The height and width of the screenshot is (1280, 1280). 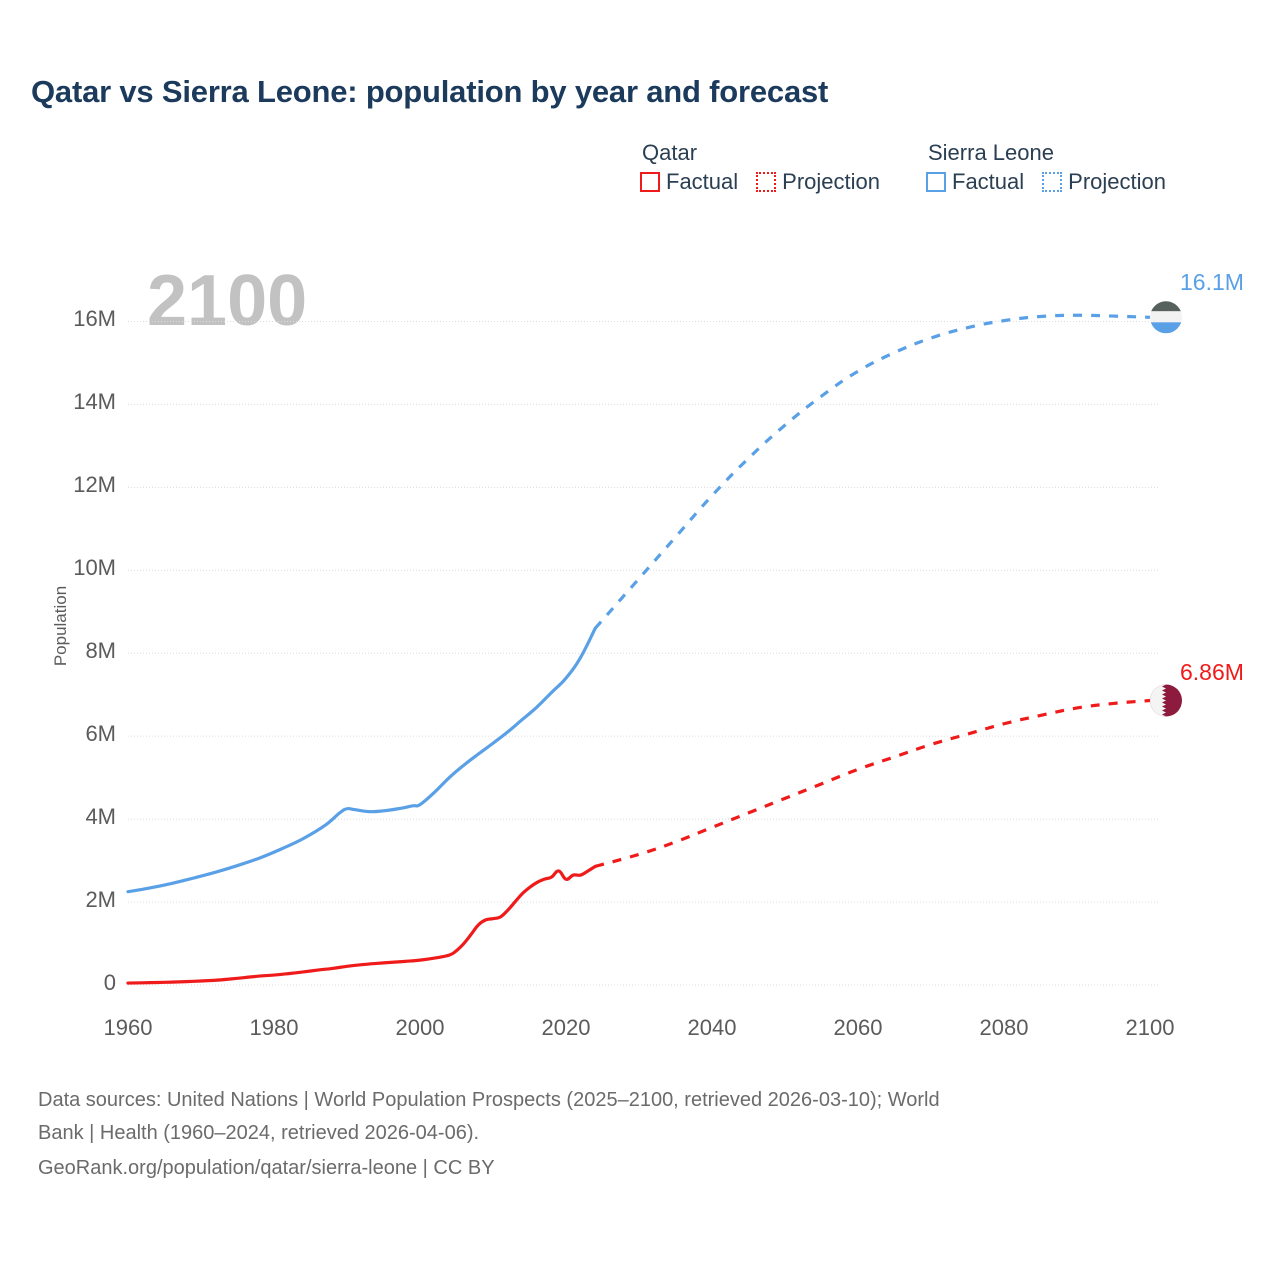 What do you see at coordinates (1166, 509) in the screenshot?
I see `series-end-markers` at bounding box center [1166, 509].